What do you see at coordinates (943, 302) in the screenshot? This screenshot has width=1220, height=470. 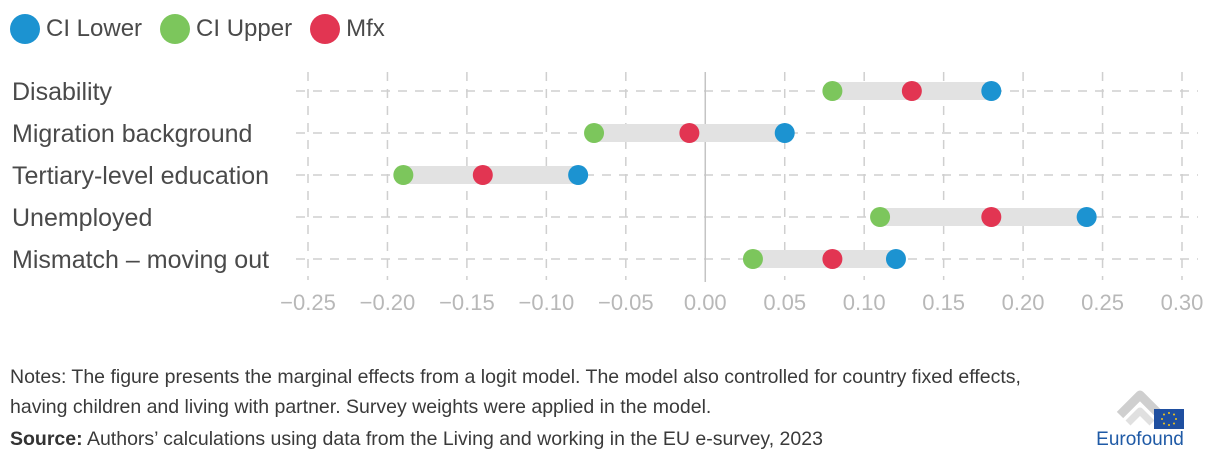 I see `x-tick-label: 0.15` at bounding box center [943, 302].